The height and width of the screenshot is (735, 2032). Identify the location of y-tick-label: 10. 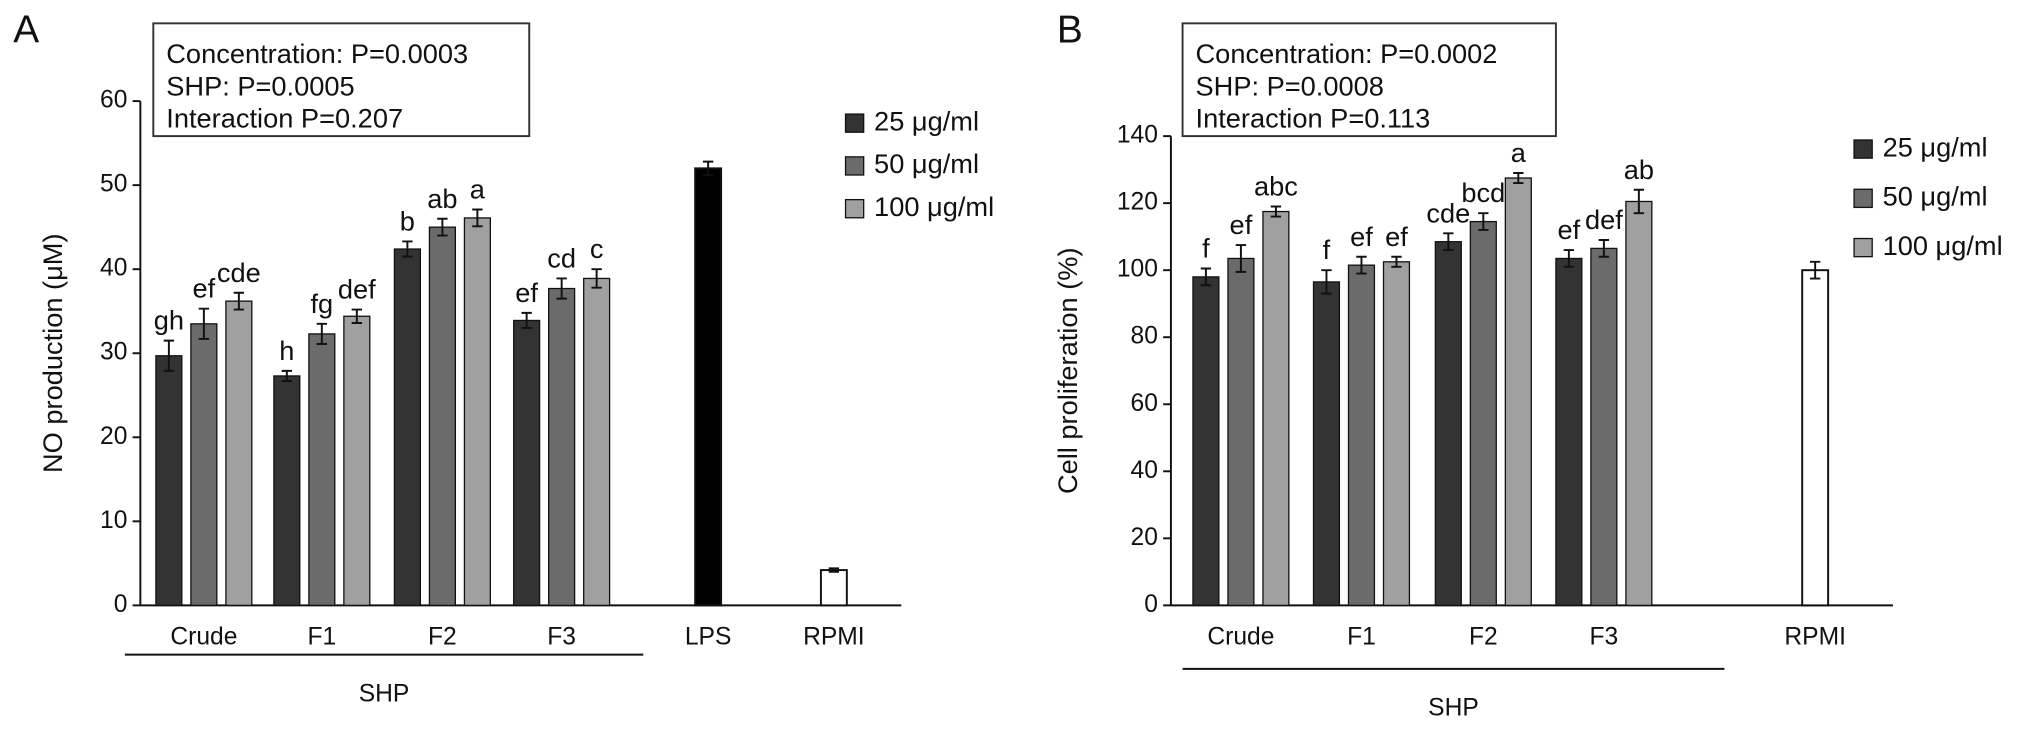
(113, 520).